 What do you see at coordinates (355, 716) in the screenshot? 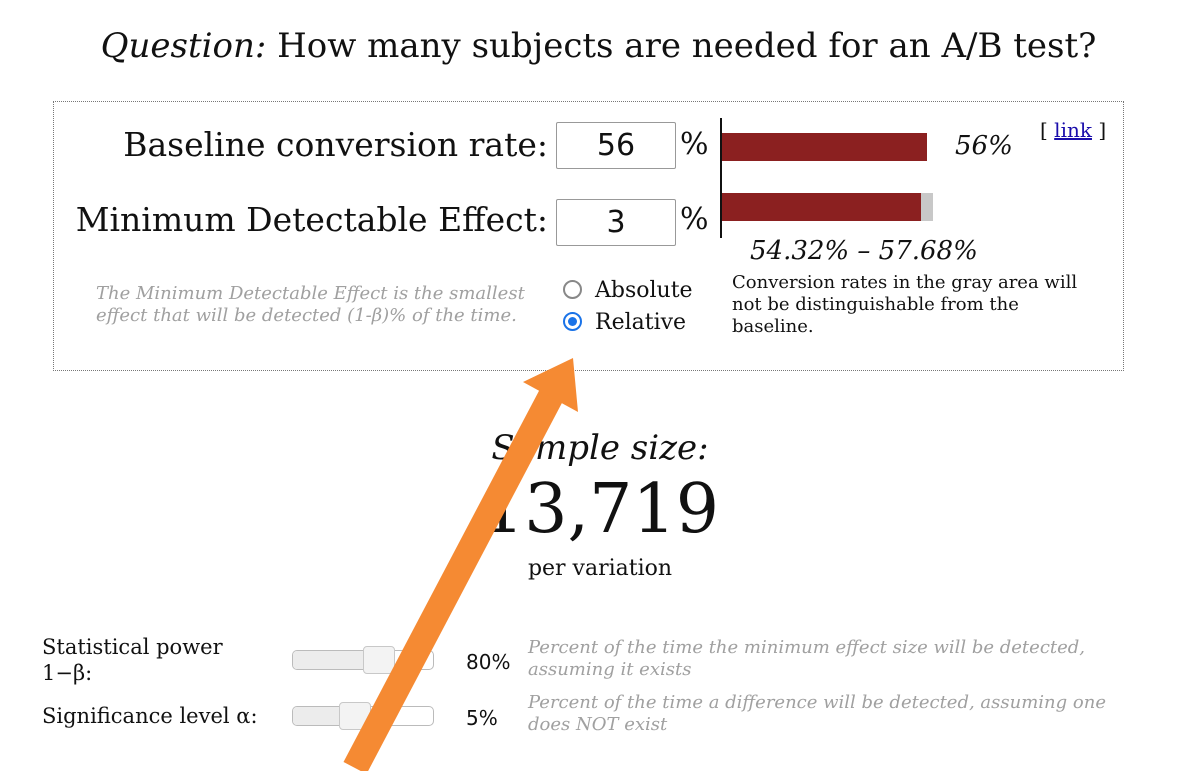
I see `significance-slider-handle` at bounding box center [355, 716].